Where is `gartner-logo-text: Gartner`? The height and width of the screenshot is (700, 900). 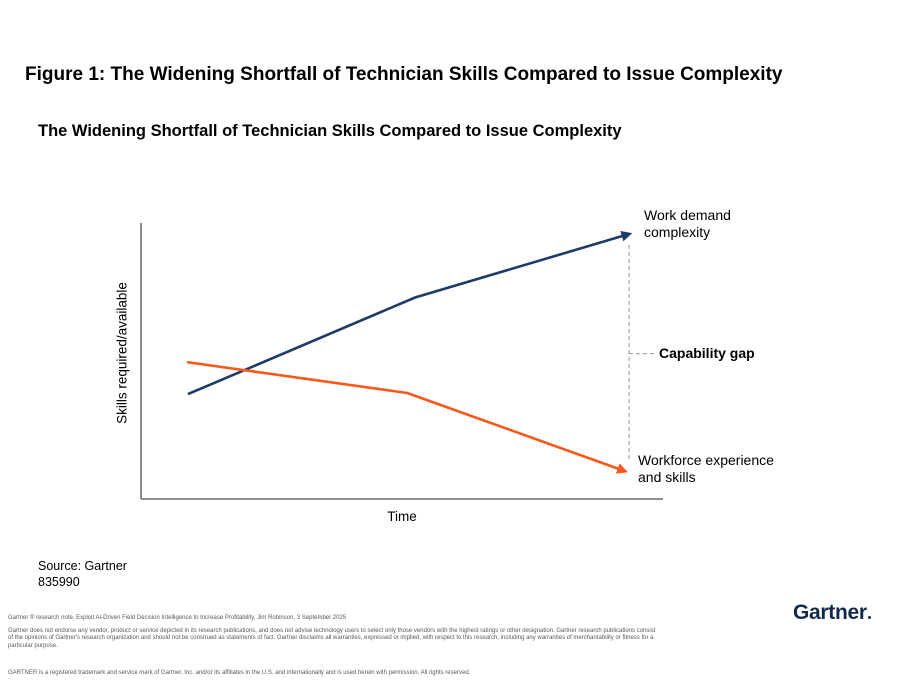 gartner-logo-text: Gartner is located at coordinates (830, 612).